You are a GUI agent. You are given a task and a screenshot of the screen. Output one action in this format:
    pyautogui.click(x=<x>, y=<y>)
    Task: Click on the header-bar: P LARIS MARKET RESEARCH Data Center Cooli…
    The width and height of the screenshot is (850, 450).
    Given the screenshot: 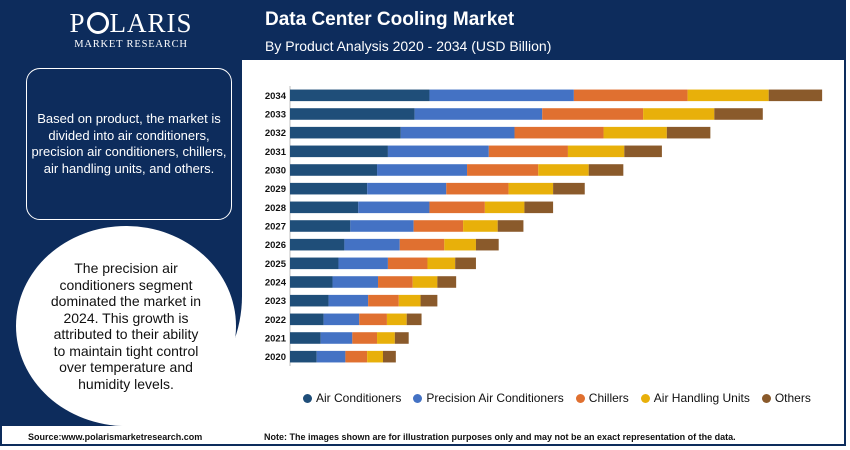 What is the action you would take?
    pyautogui.click(x=423, y=31)
    